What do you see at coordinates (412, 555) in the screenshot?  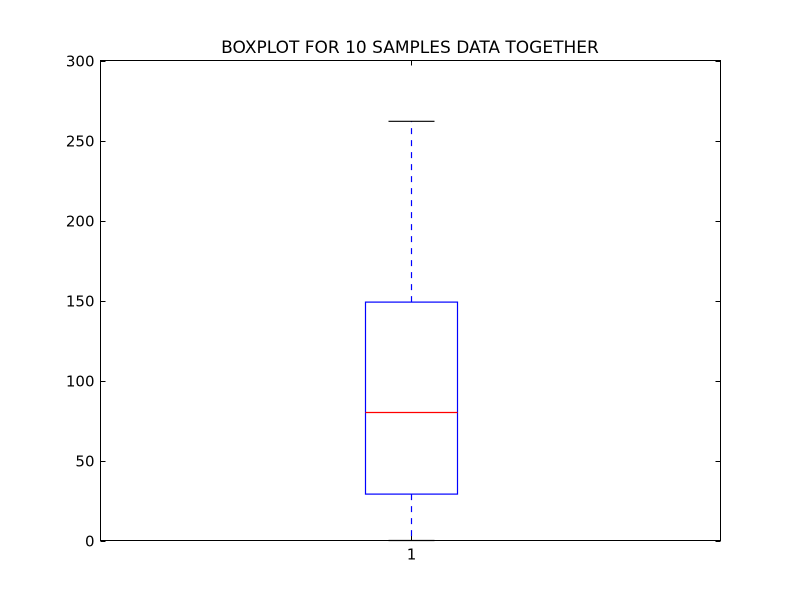 I see `x-tick-label: 1` at bounding box center [412, 555].